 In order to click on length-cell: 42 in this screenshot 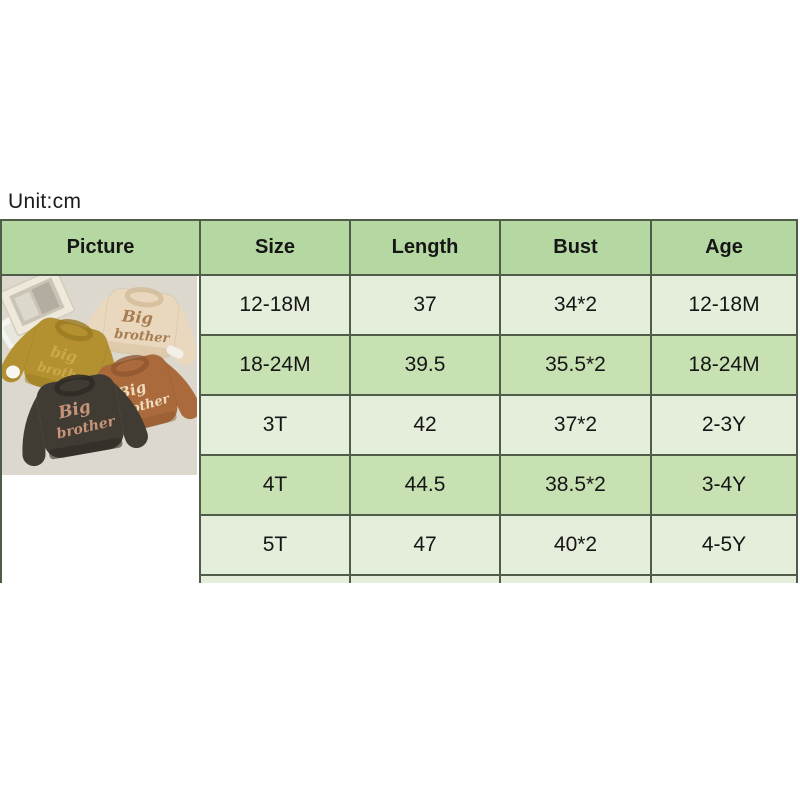, I will do `click(425, 425)`.